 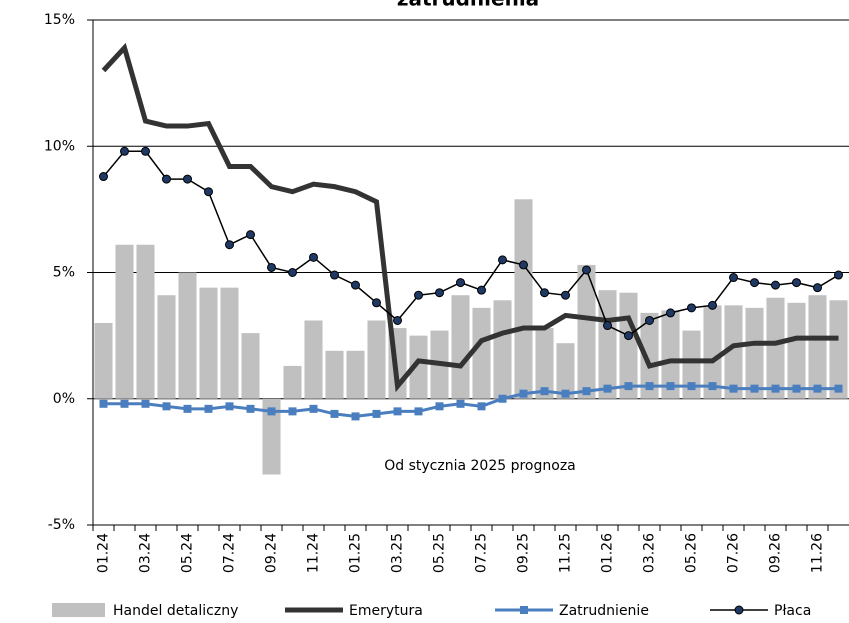 What do you see at coordinates (650, 553) in the screenshot?
I see `x-tick-label: 03.26` at bounding box center [650, 553].